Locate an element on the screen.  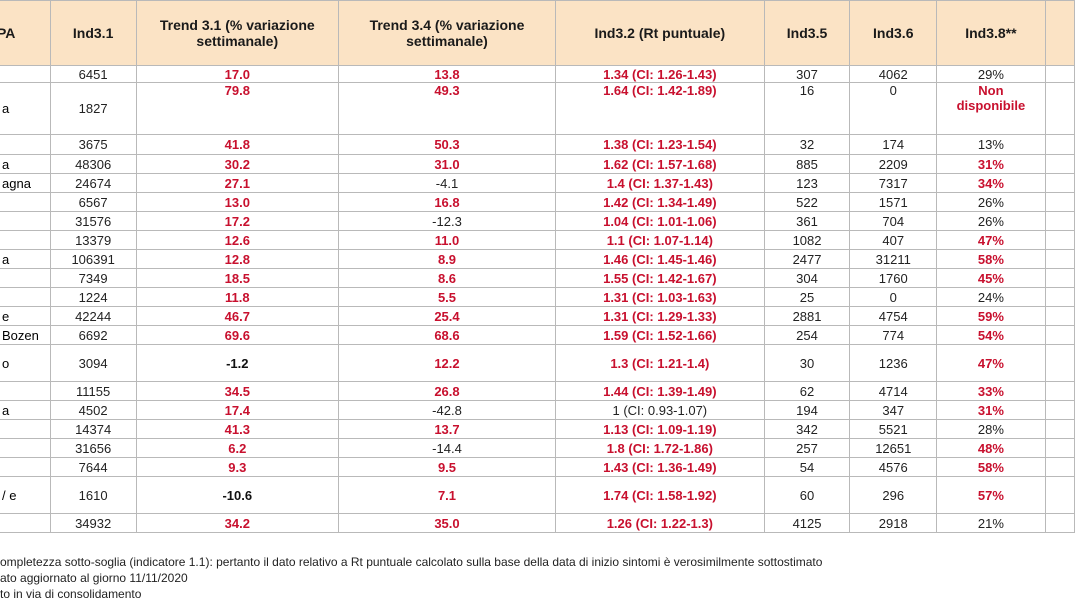
i38-cell: 21% is located at coordinates (991, 523).